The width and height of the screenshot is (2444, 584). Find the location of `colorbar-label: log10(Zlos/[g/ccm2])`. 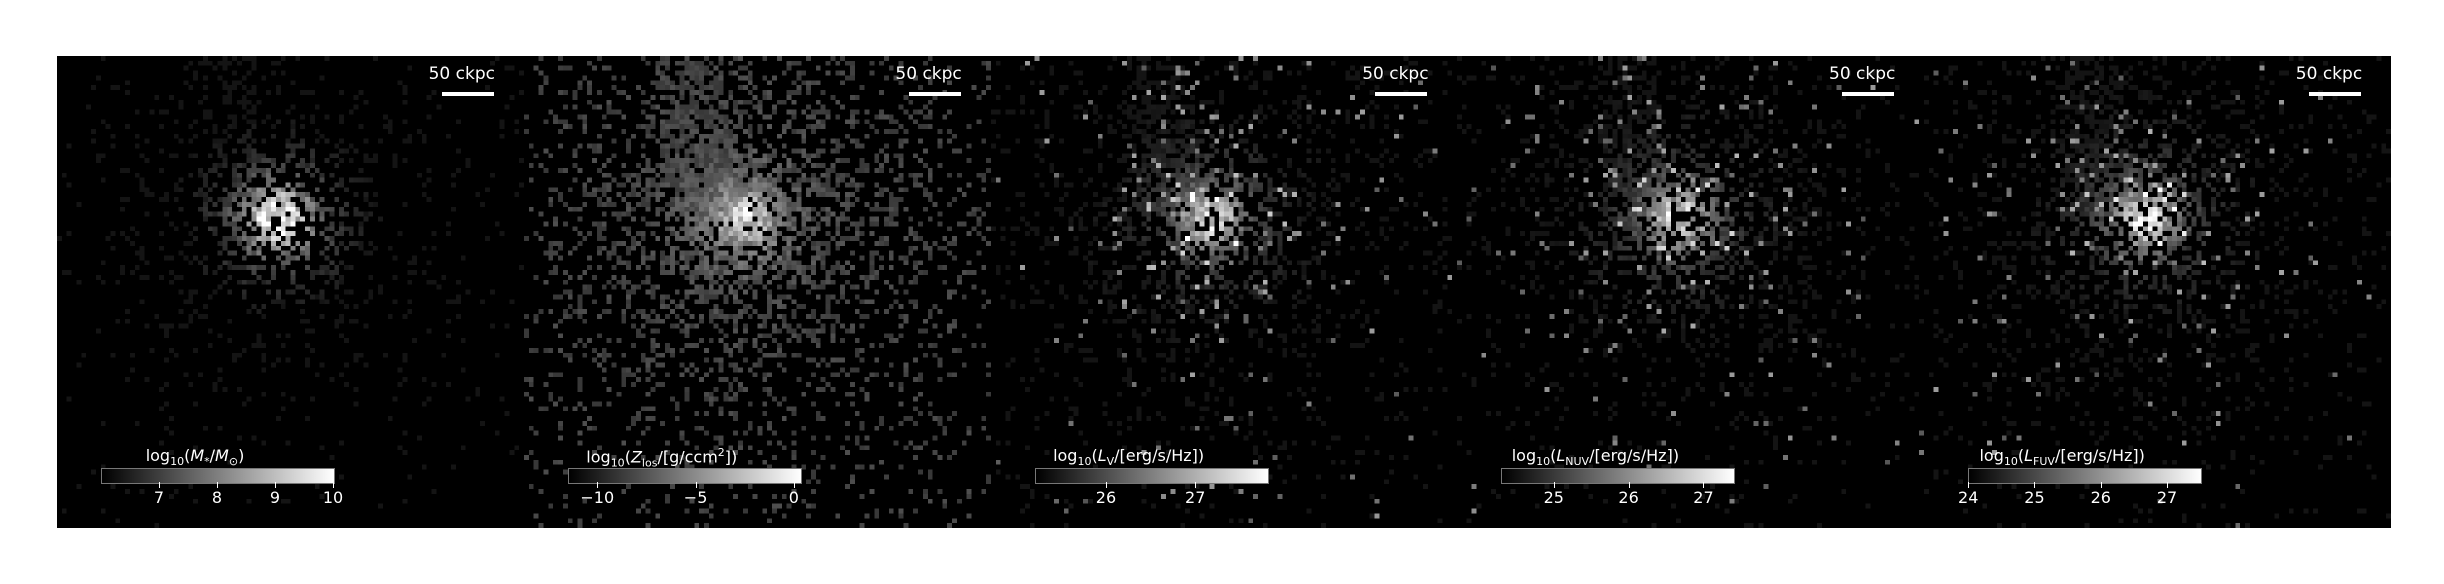

colorbar-label: log10(Zlos/[g/ccm2]) is located at coordinates (662, 458).